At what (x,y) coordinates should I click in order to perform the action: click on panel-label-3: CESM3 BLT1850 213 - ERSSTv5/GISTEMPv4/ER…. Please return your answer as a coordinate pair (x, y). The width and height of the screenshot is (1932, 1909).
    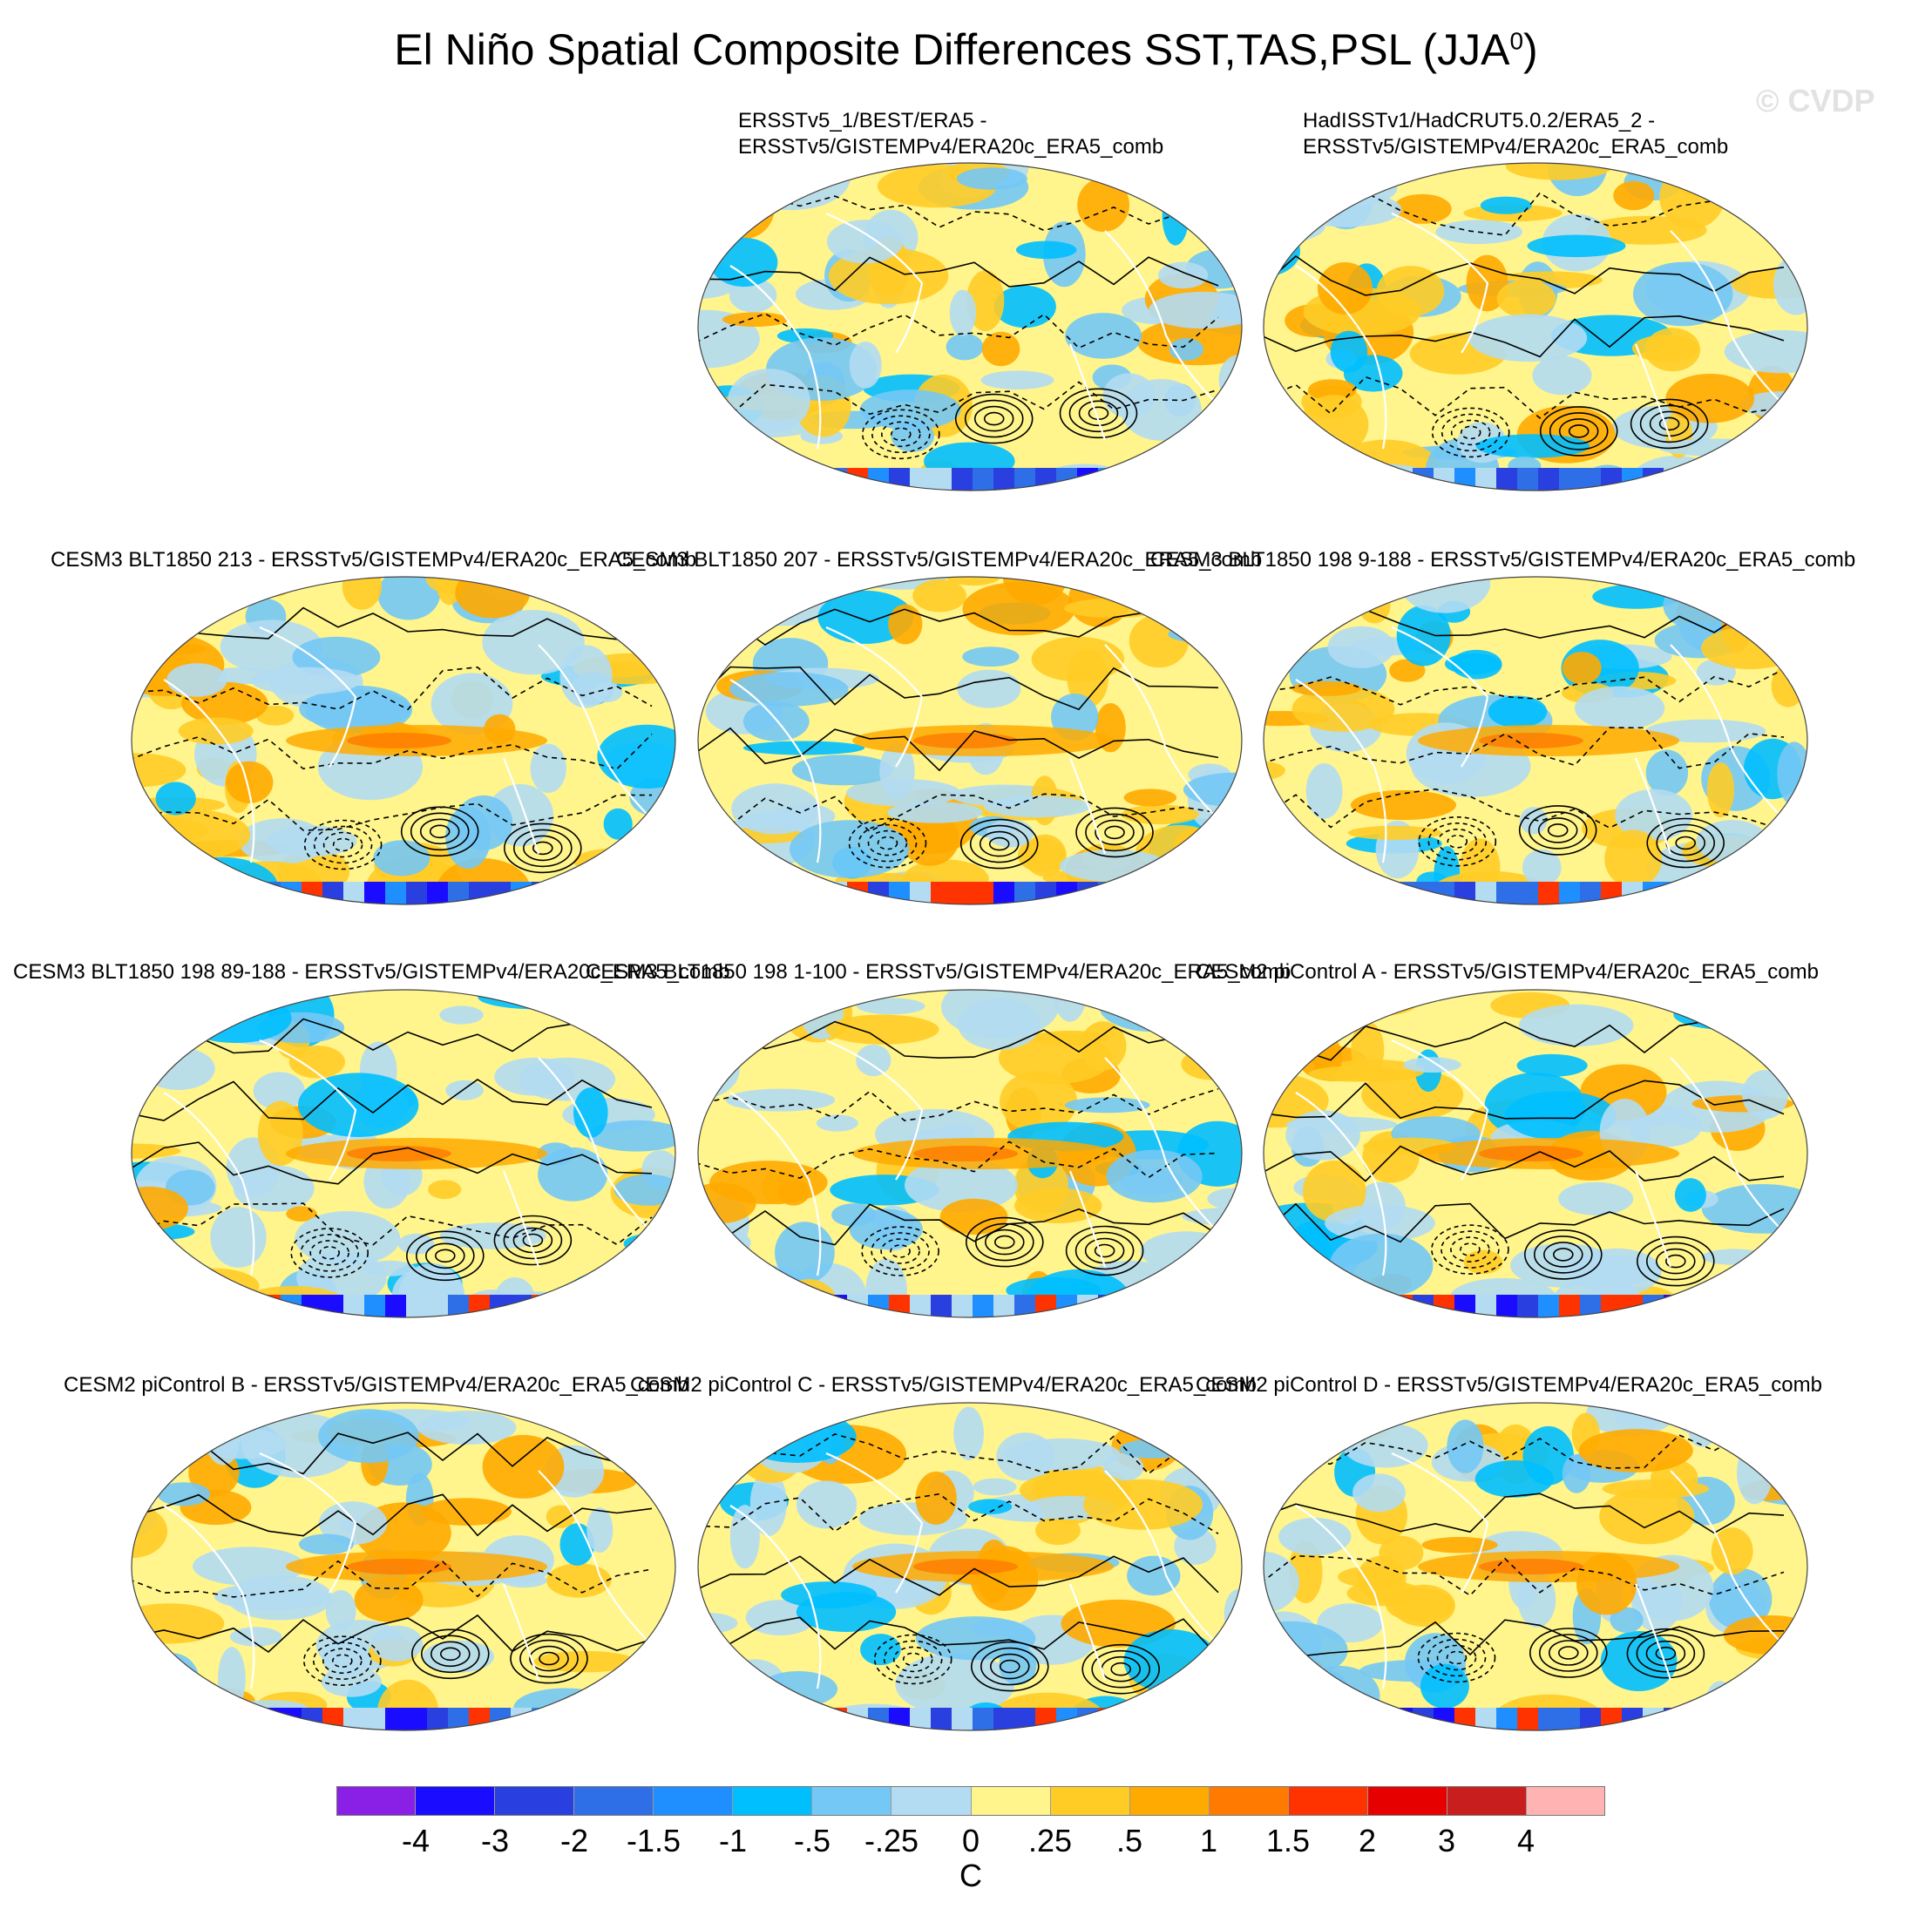
    Looking at the image, I should click on (374, 560).